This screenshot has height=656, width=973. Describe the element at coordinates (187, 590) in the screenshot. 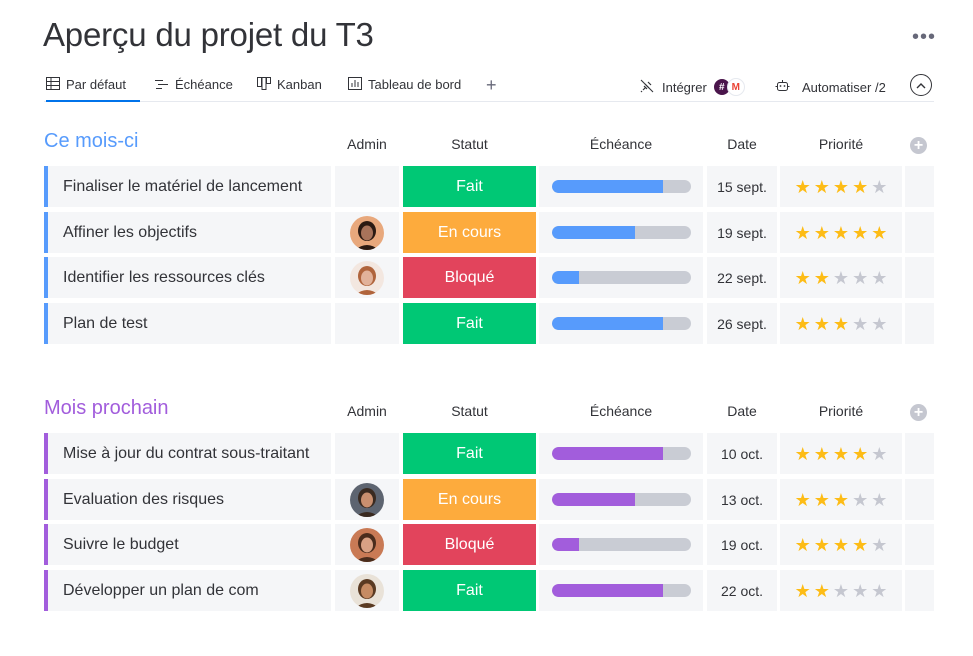

I see `item-name: Développer un plan de com` at that location.